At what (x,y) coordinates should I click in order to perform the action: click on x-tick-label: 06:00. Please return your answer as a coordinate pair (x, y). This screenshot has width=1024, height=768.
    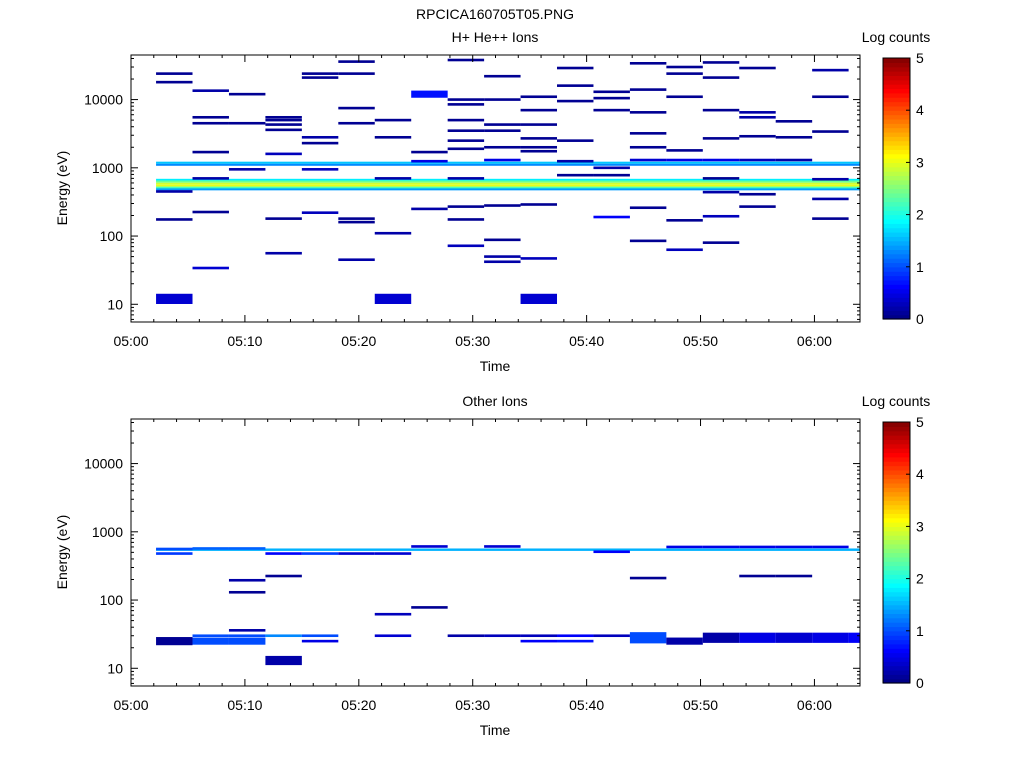
    Looking at the image, I should click on (814, 341).